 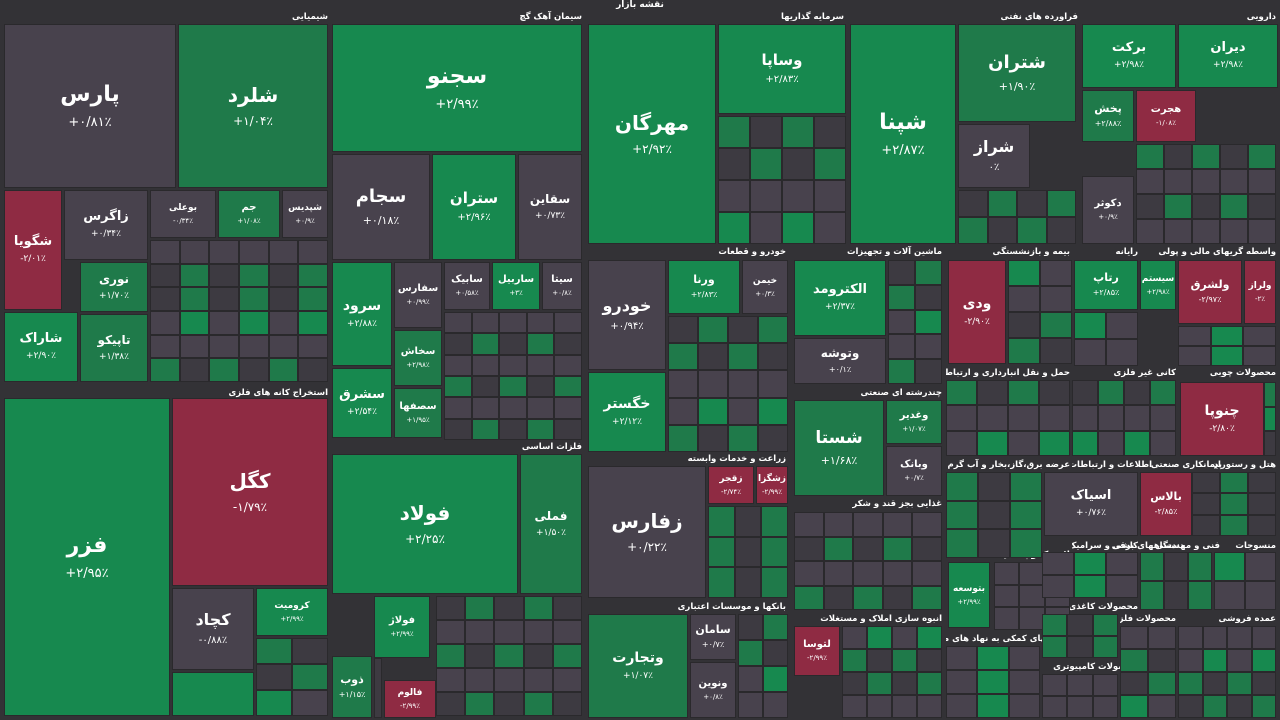 I want to click on tile-nouri: نوری +۱/۷۰٪, so click(x=114, y=287).